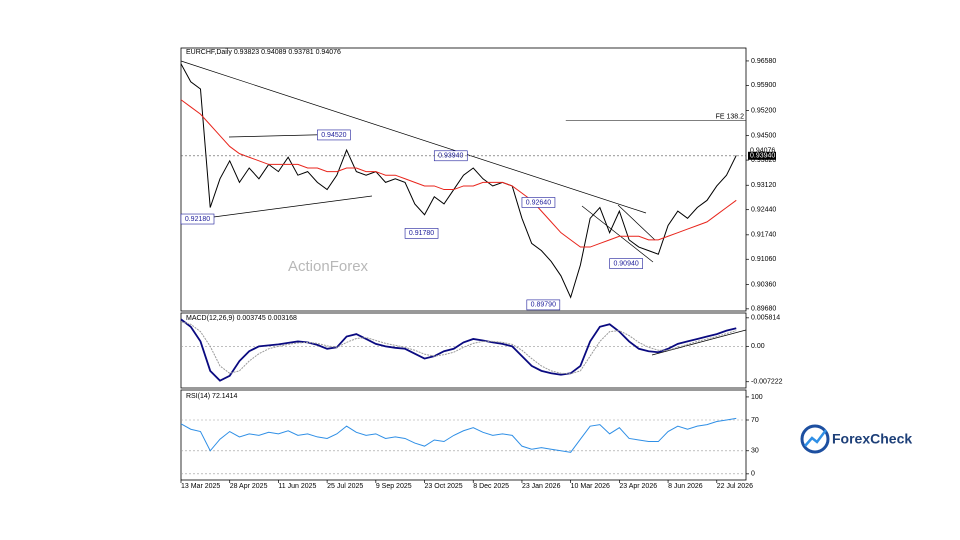  What do you see at coordinates (763, 210) in the screenshot?
I see `y-tick-label: 0.92440` at bounding box center [763, 210].